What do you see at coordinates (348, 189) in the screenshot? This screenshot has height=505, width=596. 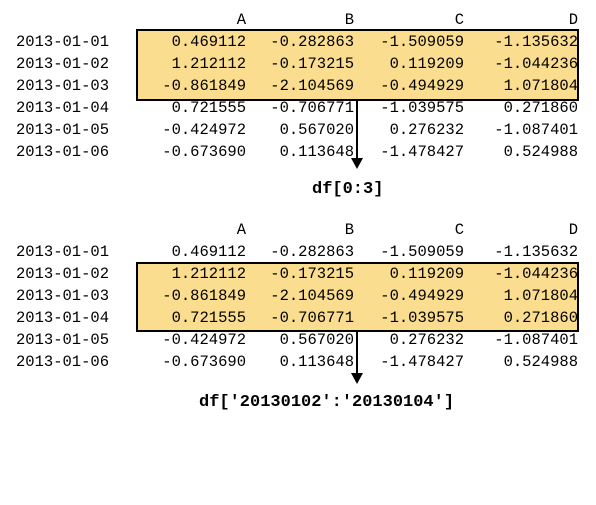 I see `slice-expression-caption: df[0:3]` at bounding box center [348, 189].